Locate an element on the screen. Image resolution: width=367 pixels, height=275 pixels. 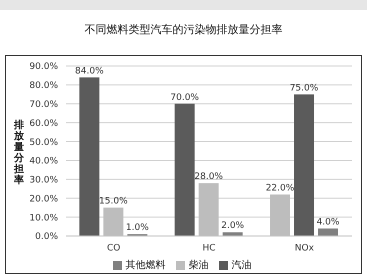
data-label: 28.0% is located at coordinates (209, 177).